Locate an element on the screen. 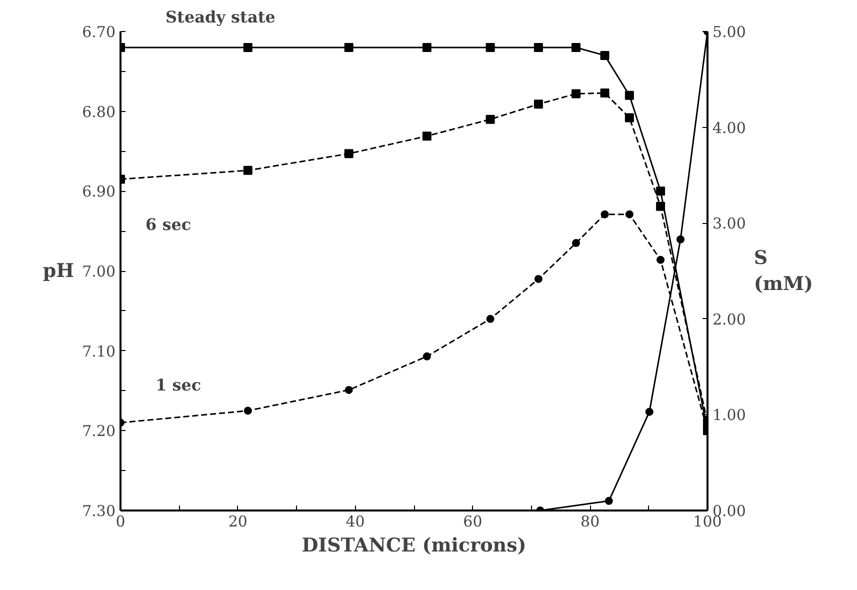 This screenshot has height=590, width=857. y-tick-label: 6.80 is located at coordinates (99, 111).